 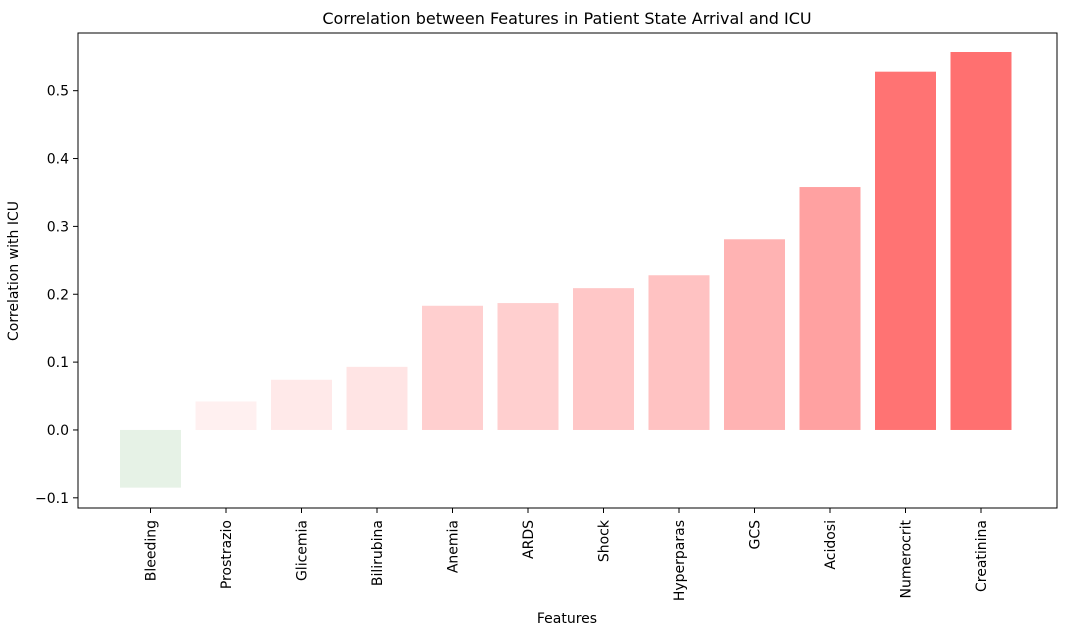 What do you see at coordinates (378, 553) in the screenshot?
I see `x-tick-label-bilirubina: Bilirubina` at bounding box center [378, 553].